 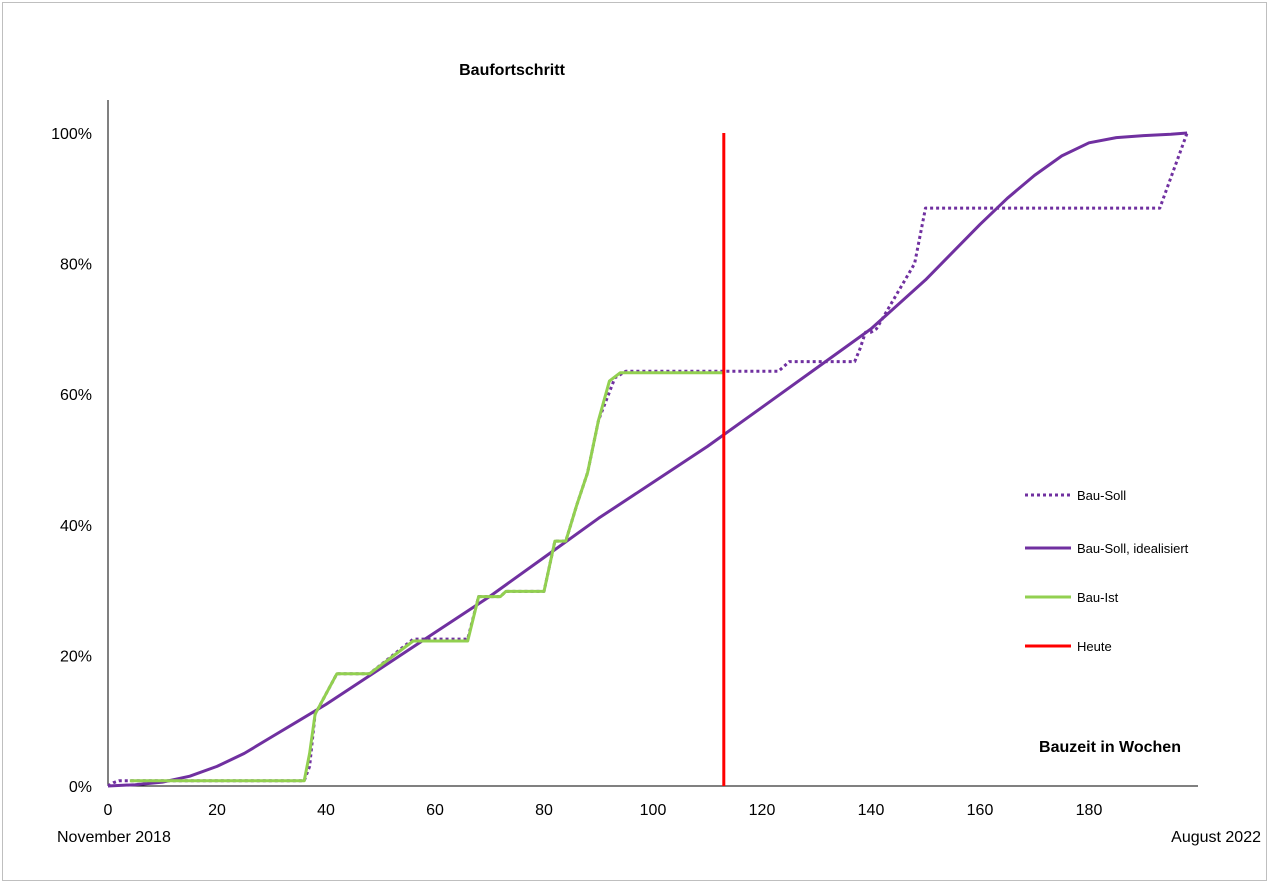 I want to click on legend-label: Bau-Soll, so click(x=1101, y=495).